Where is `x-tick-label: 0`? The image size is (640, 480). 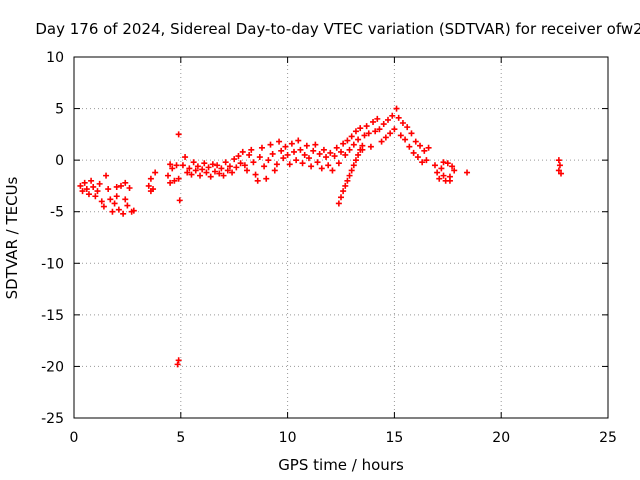
x-tick-label: 0 is located at coordinates (74, 438).